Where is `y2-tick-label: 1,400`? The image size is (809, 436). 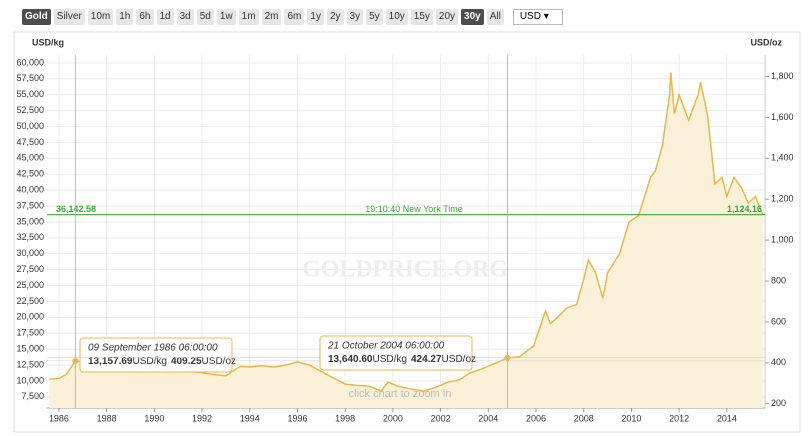
y2-tick-label: 1,400 is located at coordinates (782, 158).